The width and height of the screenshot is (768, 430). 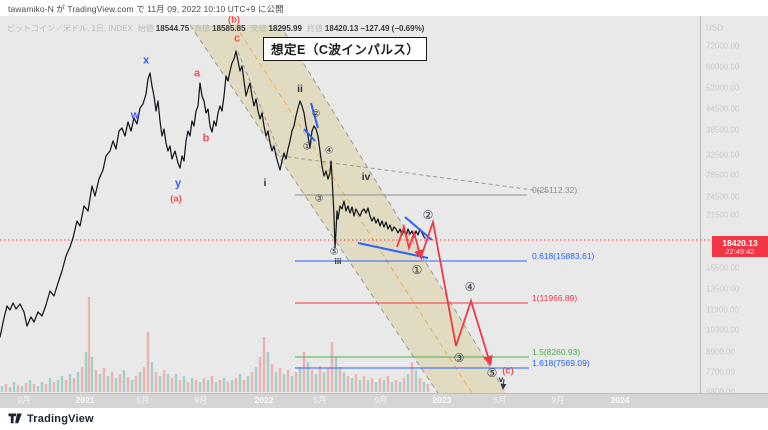 What do you see at coordinates (285, 28) in the screenshot?
I see `low-value: 18295.99` at bounding box center [285, 28].